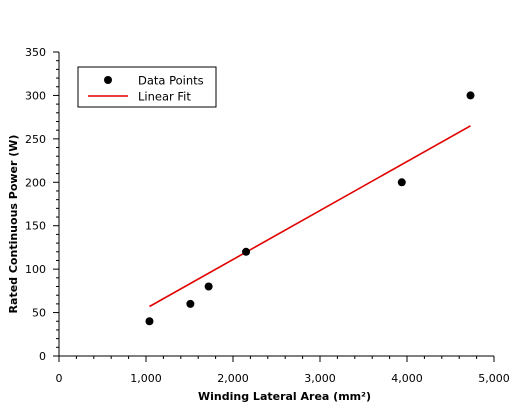 This screenshot has width=517, height=413. I want to click on legend-marker-data-points, so click(108, 80).